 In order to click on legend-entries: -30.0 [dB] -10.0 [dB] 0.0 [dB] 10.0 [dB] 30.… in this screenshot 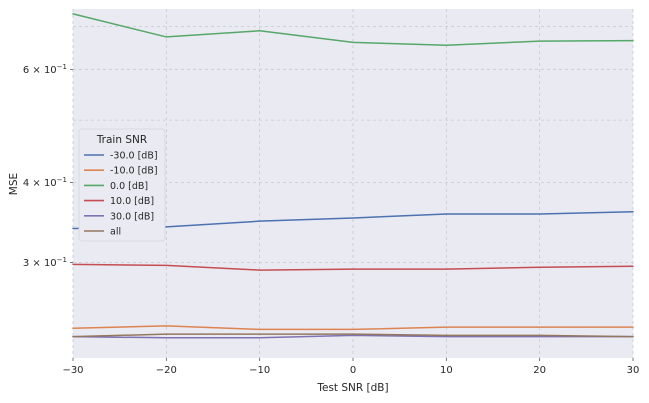, I will do `click(121, 194)`.